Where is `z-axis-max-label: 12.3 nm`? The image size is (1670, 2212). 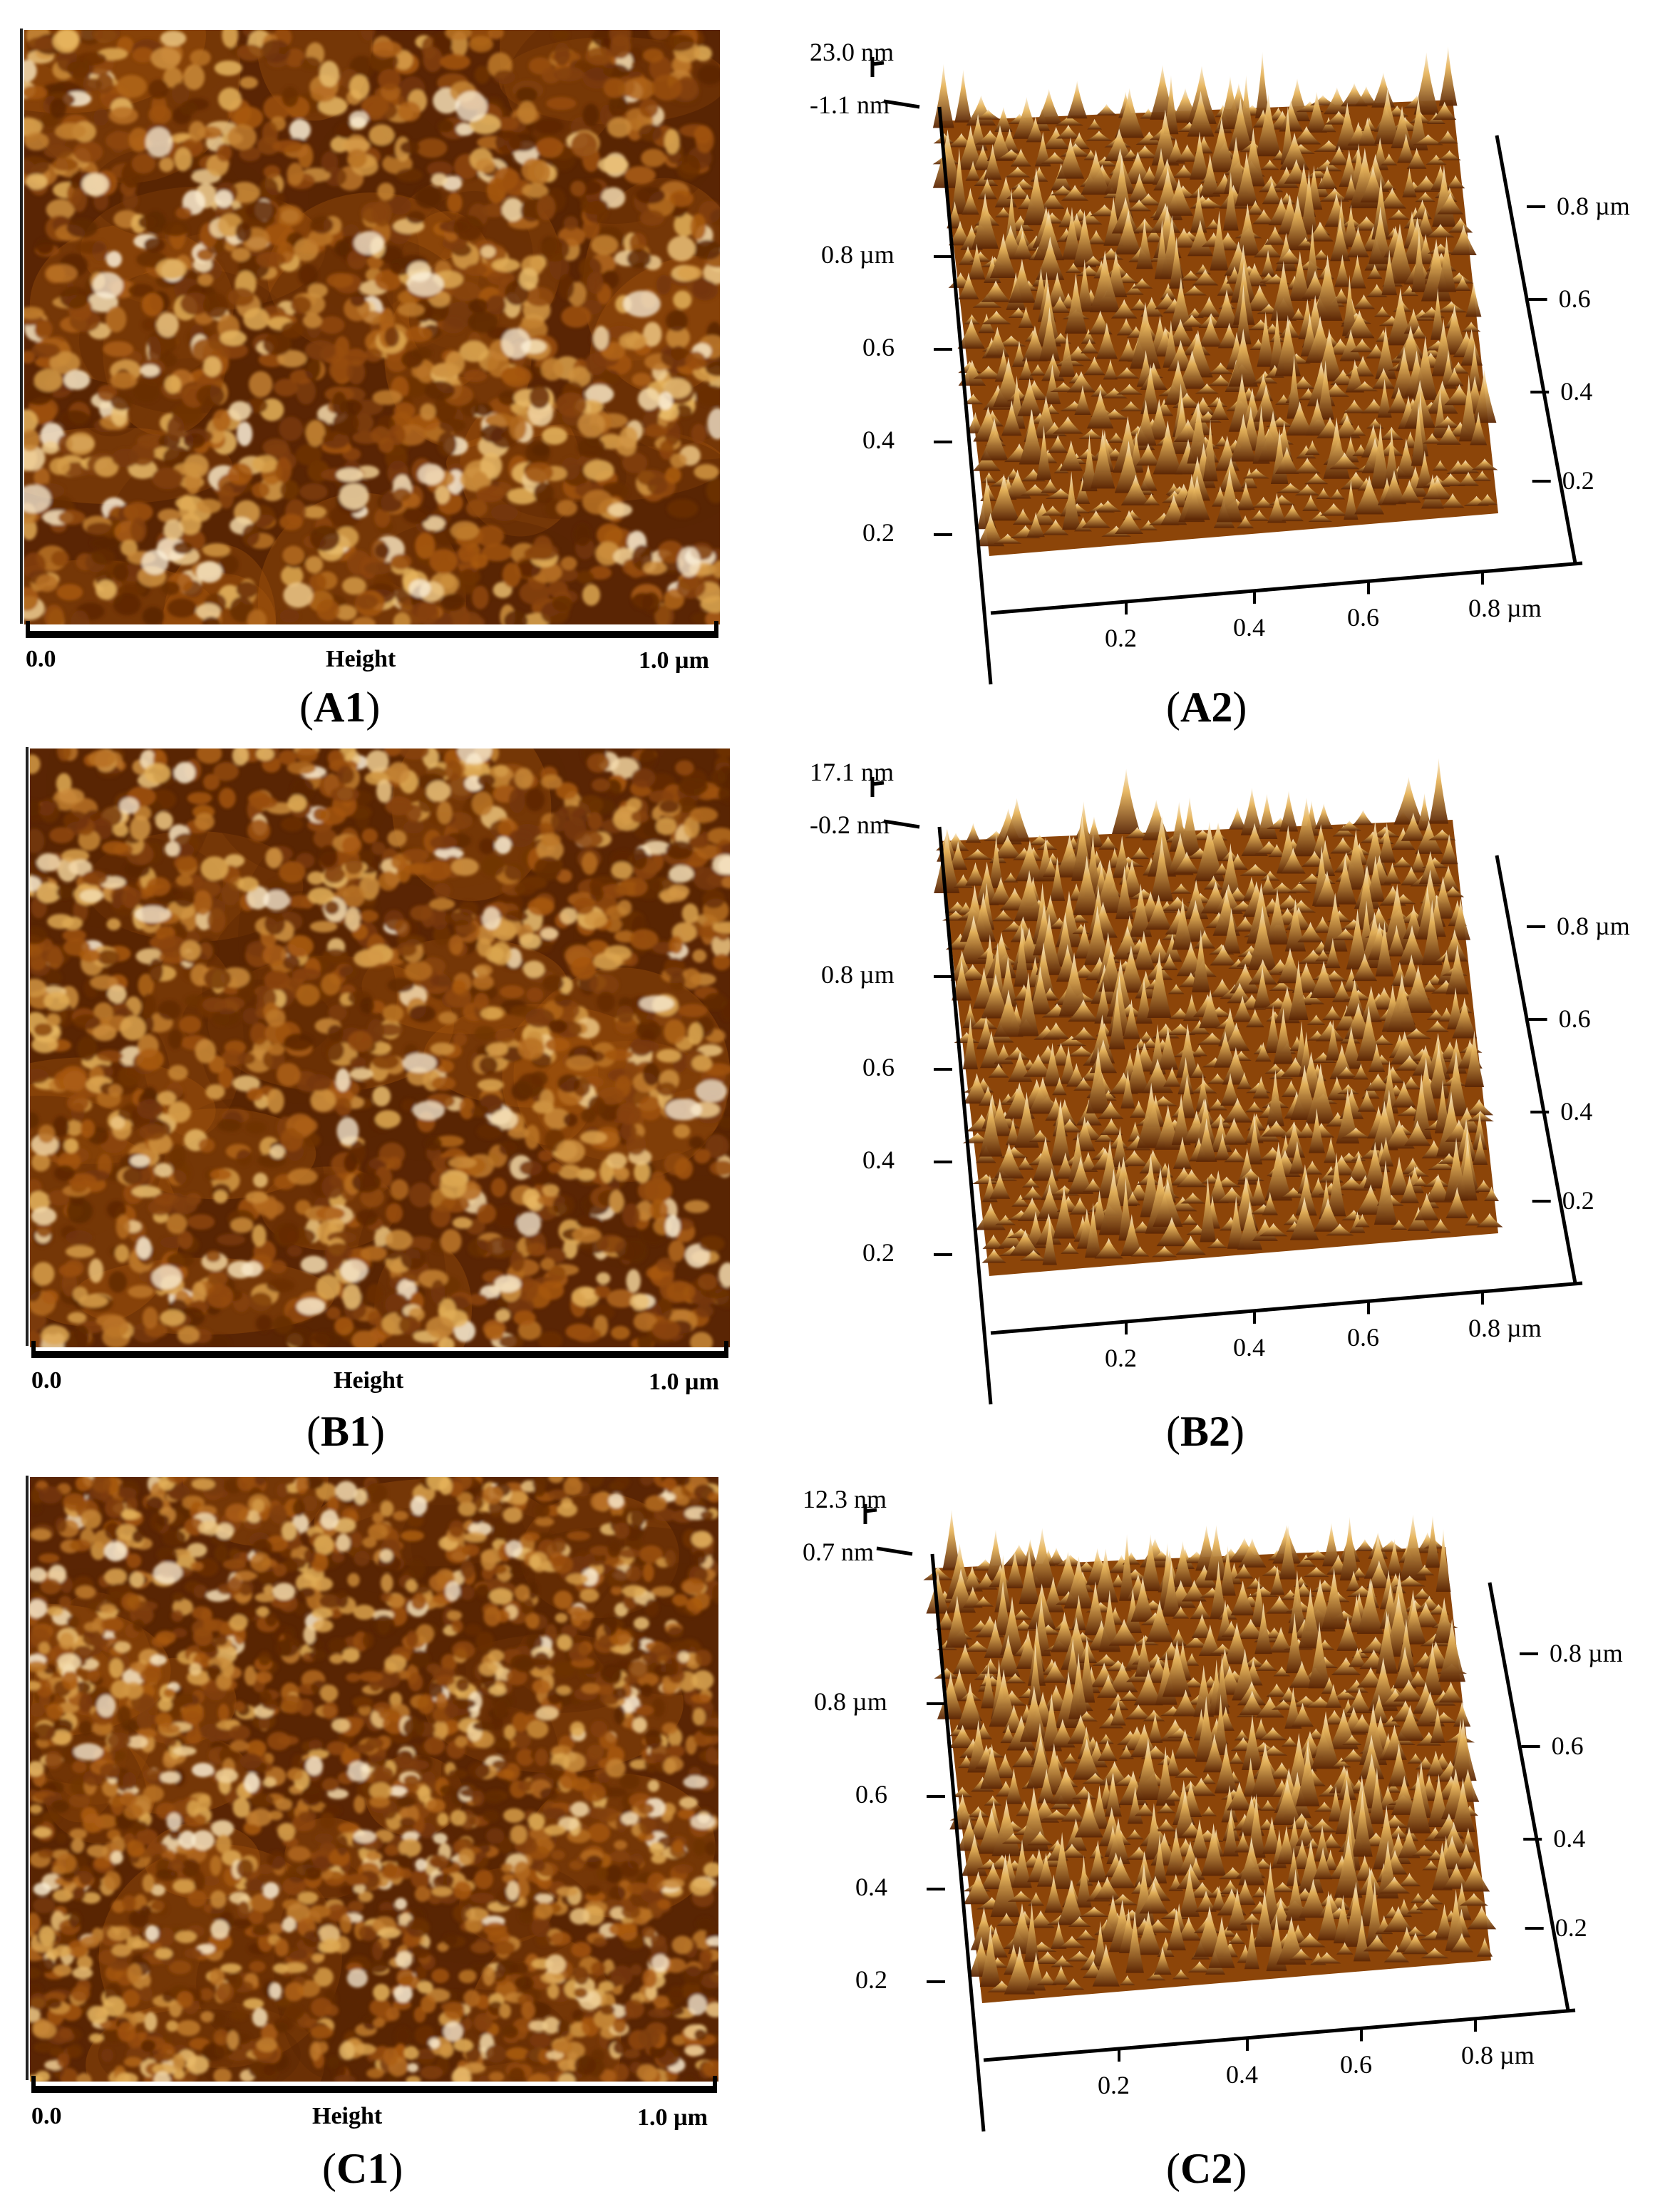 z-axis-max-label: 12.3 nm is located at coordinates (845, 1499).